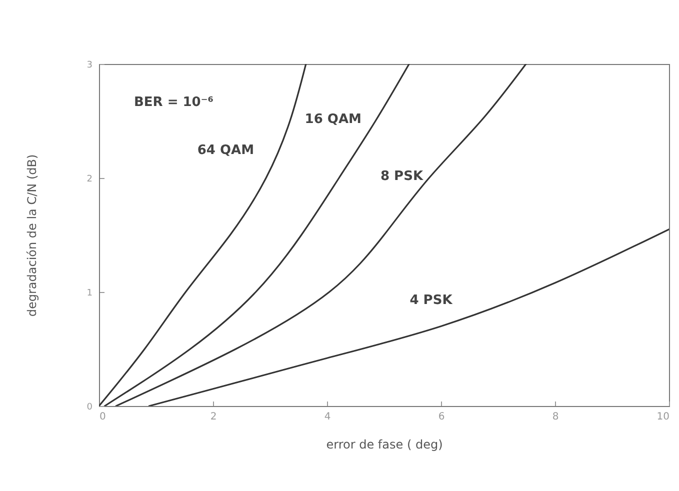  Describe the element at coordinates (327, 417) in the screenshot. I see `x-tick-label: 4` at that location.